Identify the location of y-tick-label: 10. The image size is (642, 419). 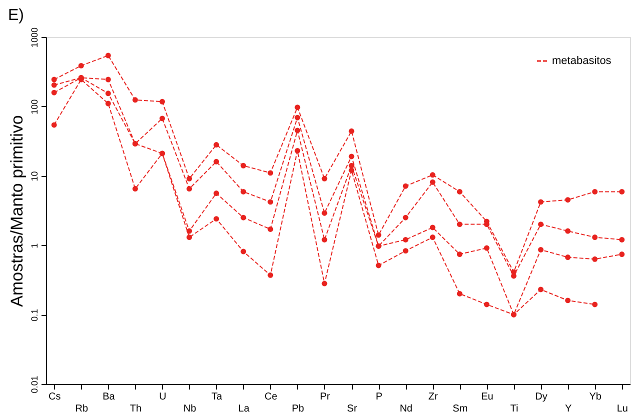
(35, 176).